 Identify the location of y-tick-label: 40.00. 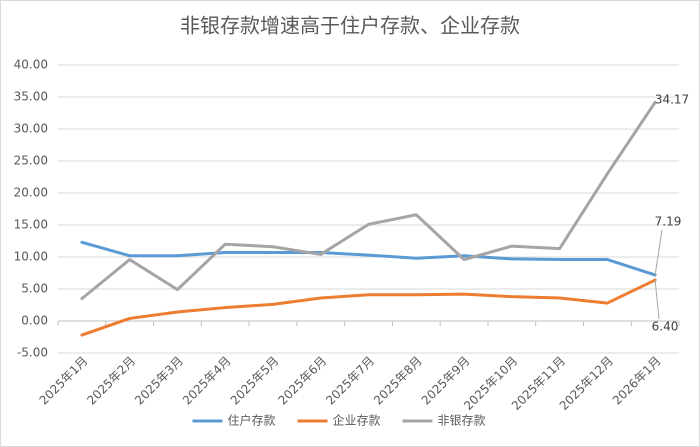
(31, 65).